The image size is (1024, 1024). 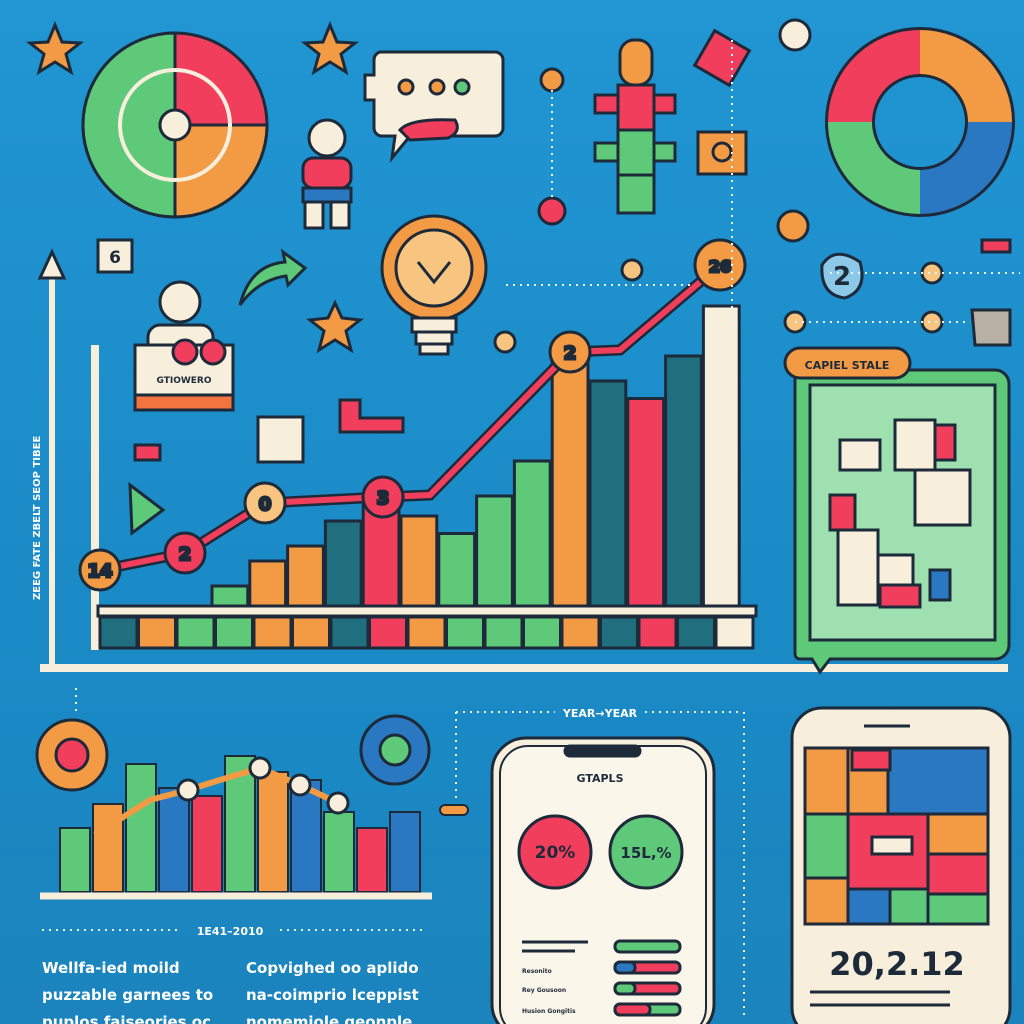 I want to click on phone-title: GTAPLS, so click(x=600, y=778).